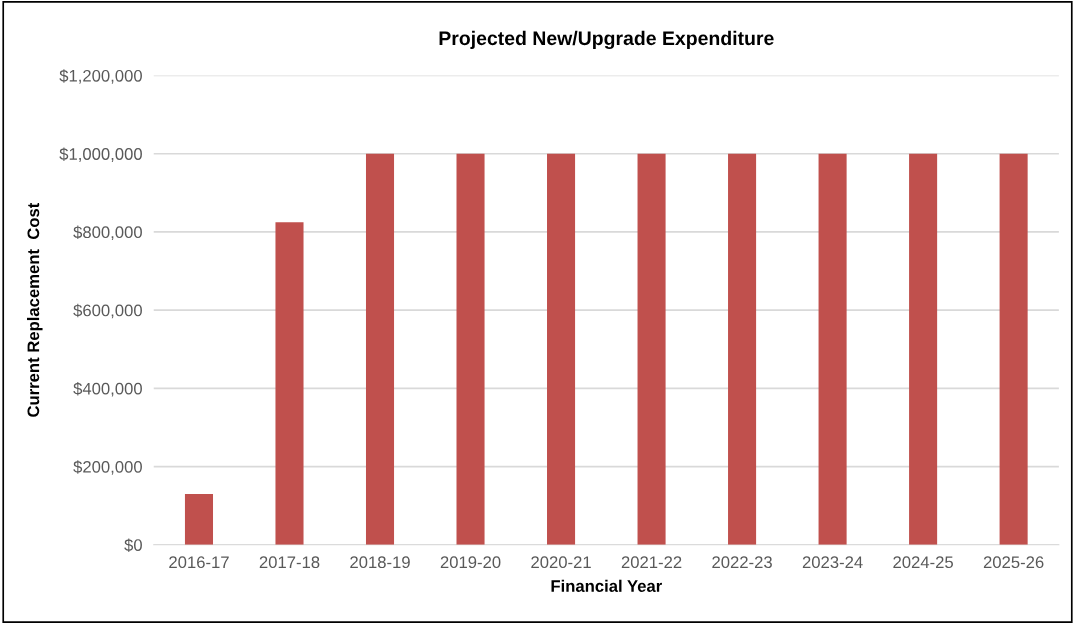  Describe the element at coordinates (561, 562) in the screenshot. I see `x-tick-label: 2020-21` at that location.